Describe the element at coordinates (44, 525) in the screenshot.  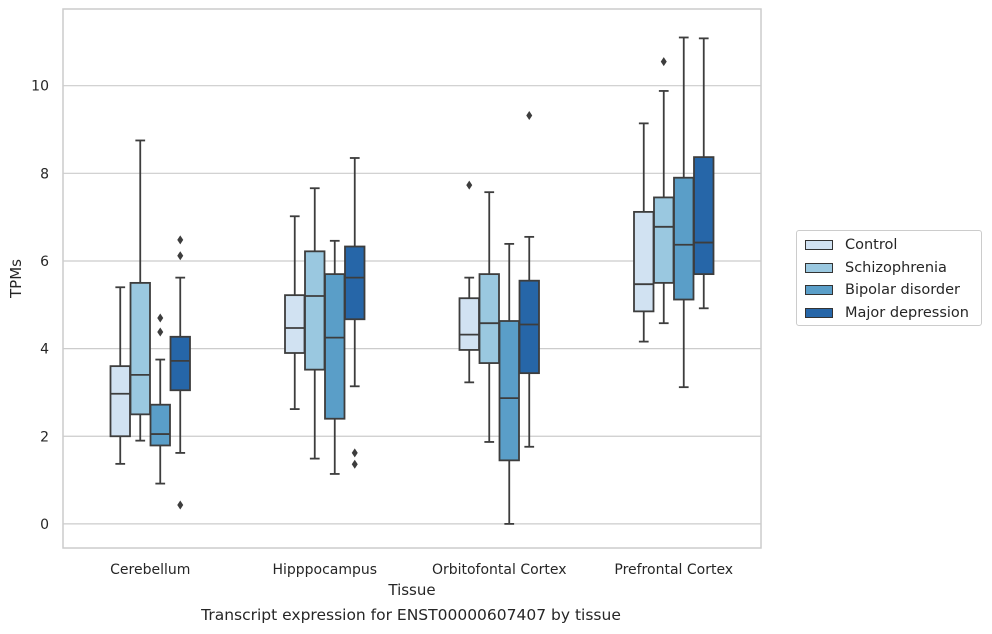
I see `y-tick-label: 0` at that location.